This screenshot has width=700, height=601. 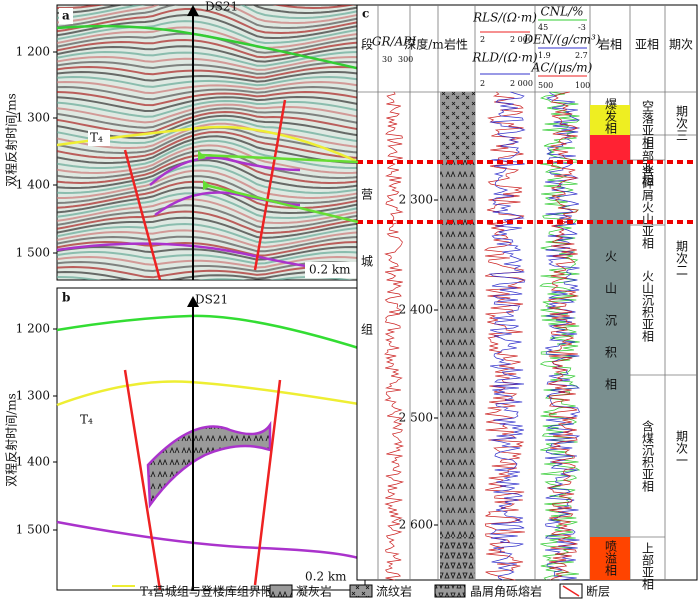 What do you see at coordinates (314, 591) in the screenshot?
I see `legend-text: 凝灰岩` at bounding box center [314, 591].